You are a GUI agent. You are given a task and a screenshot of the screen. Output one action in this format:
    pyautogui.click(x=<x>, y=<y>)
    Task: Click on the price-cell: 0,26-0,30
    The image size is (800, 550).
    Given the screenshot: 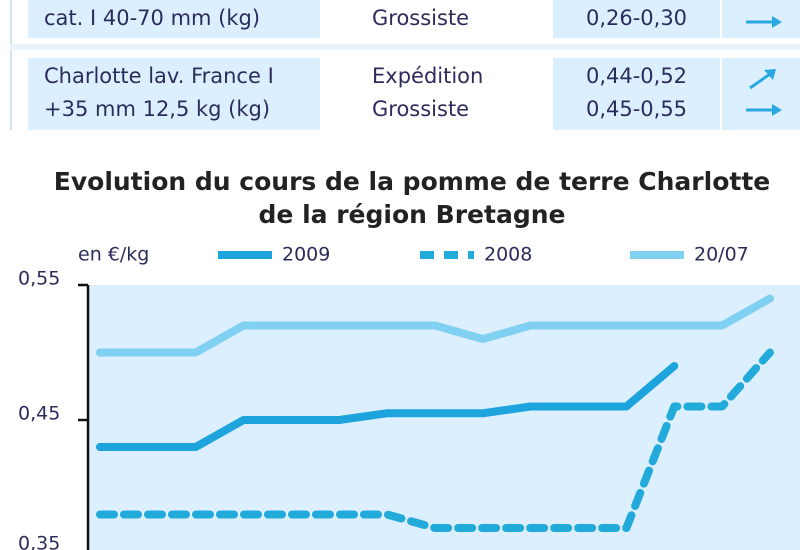 What is the action you would take?
    pyautogui.click(x=636, y=19)
    